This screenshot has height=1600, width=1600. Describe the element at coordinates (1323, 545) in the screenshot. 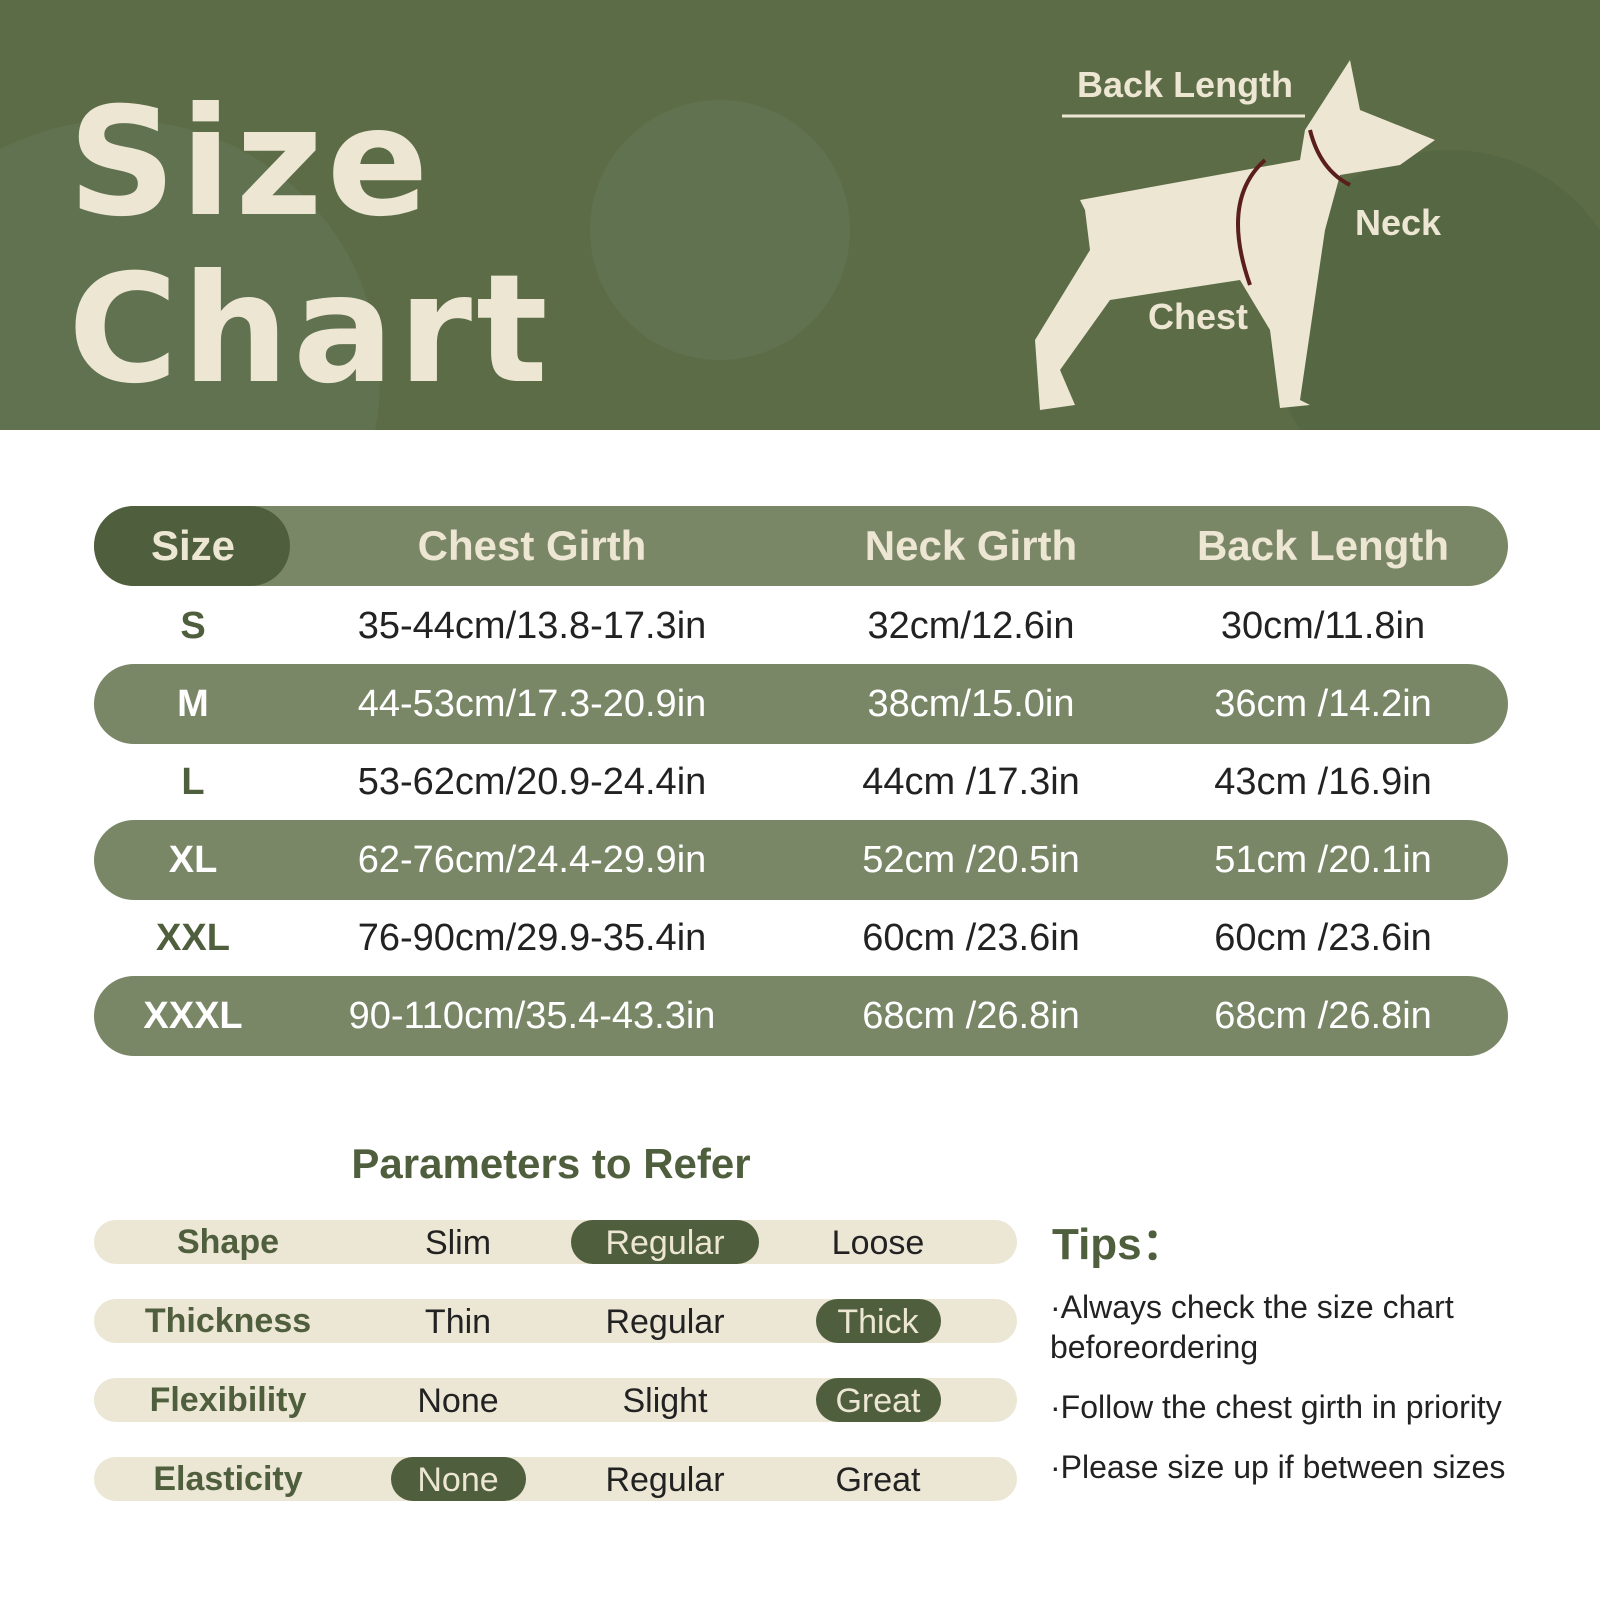

I see `column-header: Back Length` at that location.